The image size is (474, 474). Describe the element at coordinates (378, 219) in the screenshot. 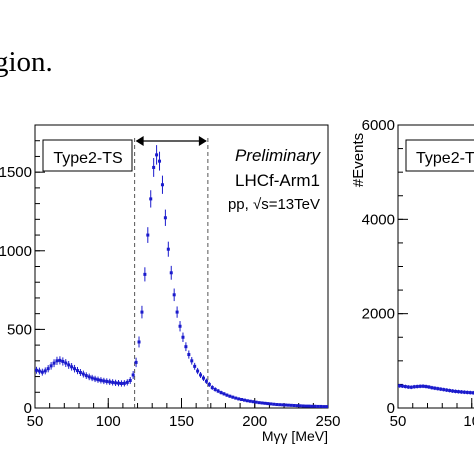

I see `y-tick-label: 4000` at that location.